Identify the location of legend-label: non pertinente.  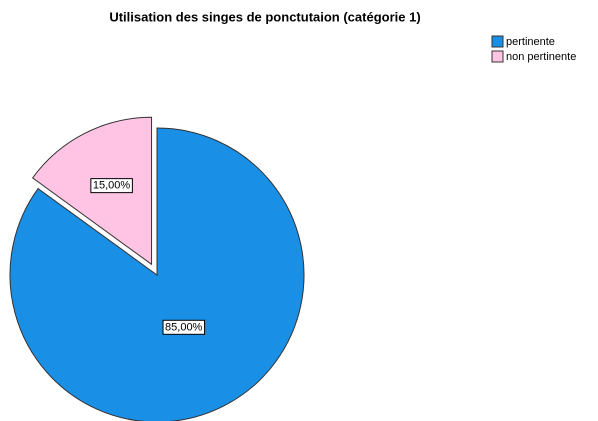
(541, 57).